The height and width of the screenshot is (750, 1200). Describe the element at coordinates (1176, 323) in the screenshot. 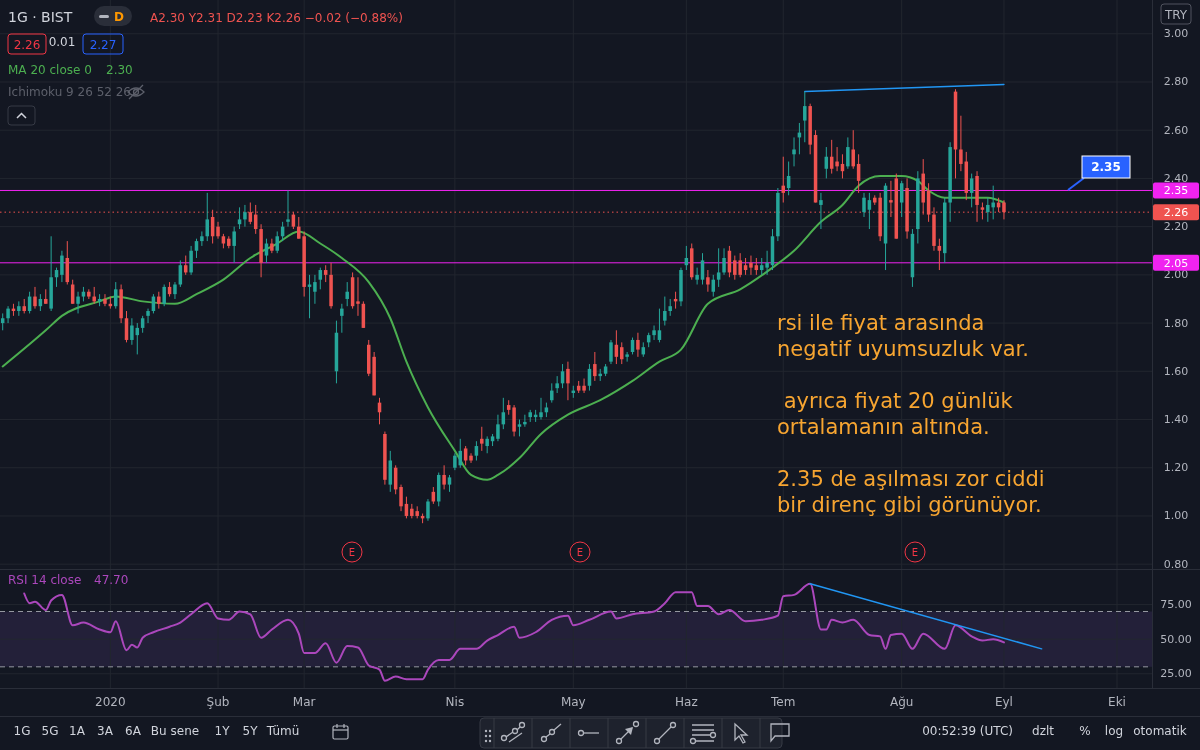

I see `y-tick-label: 1.80` at that location.